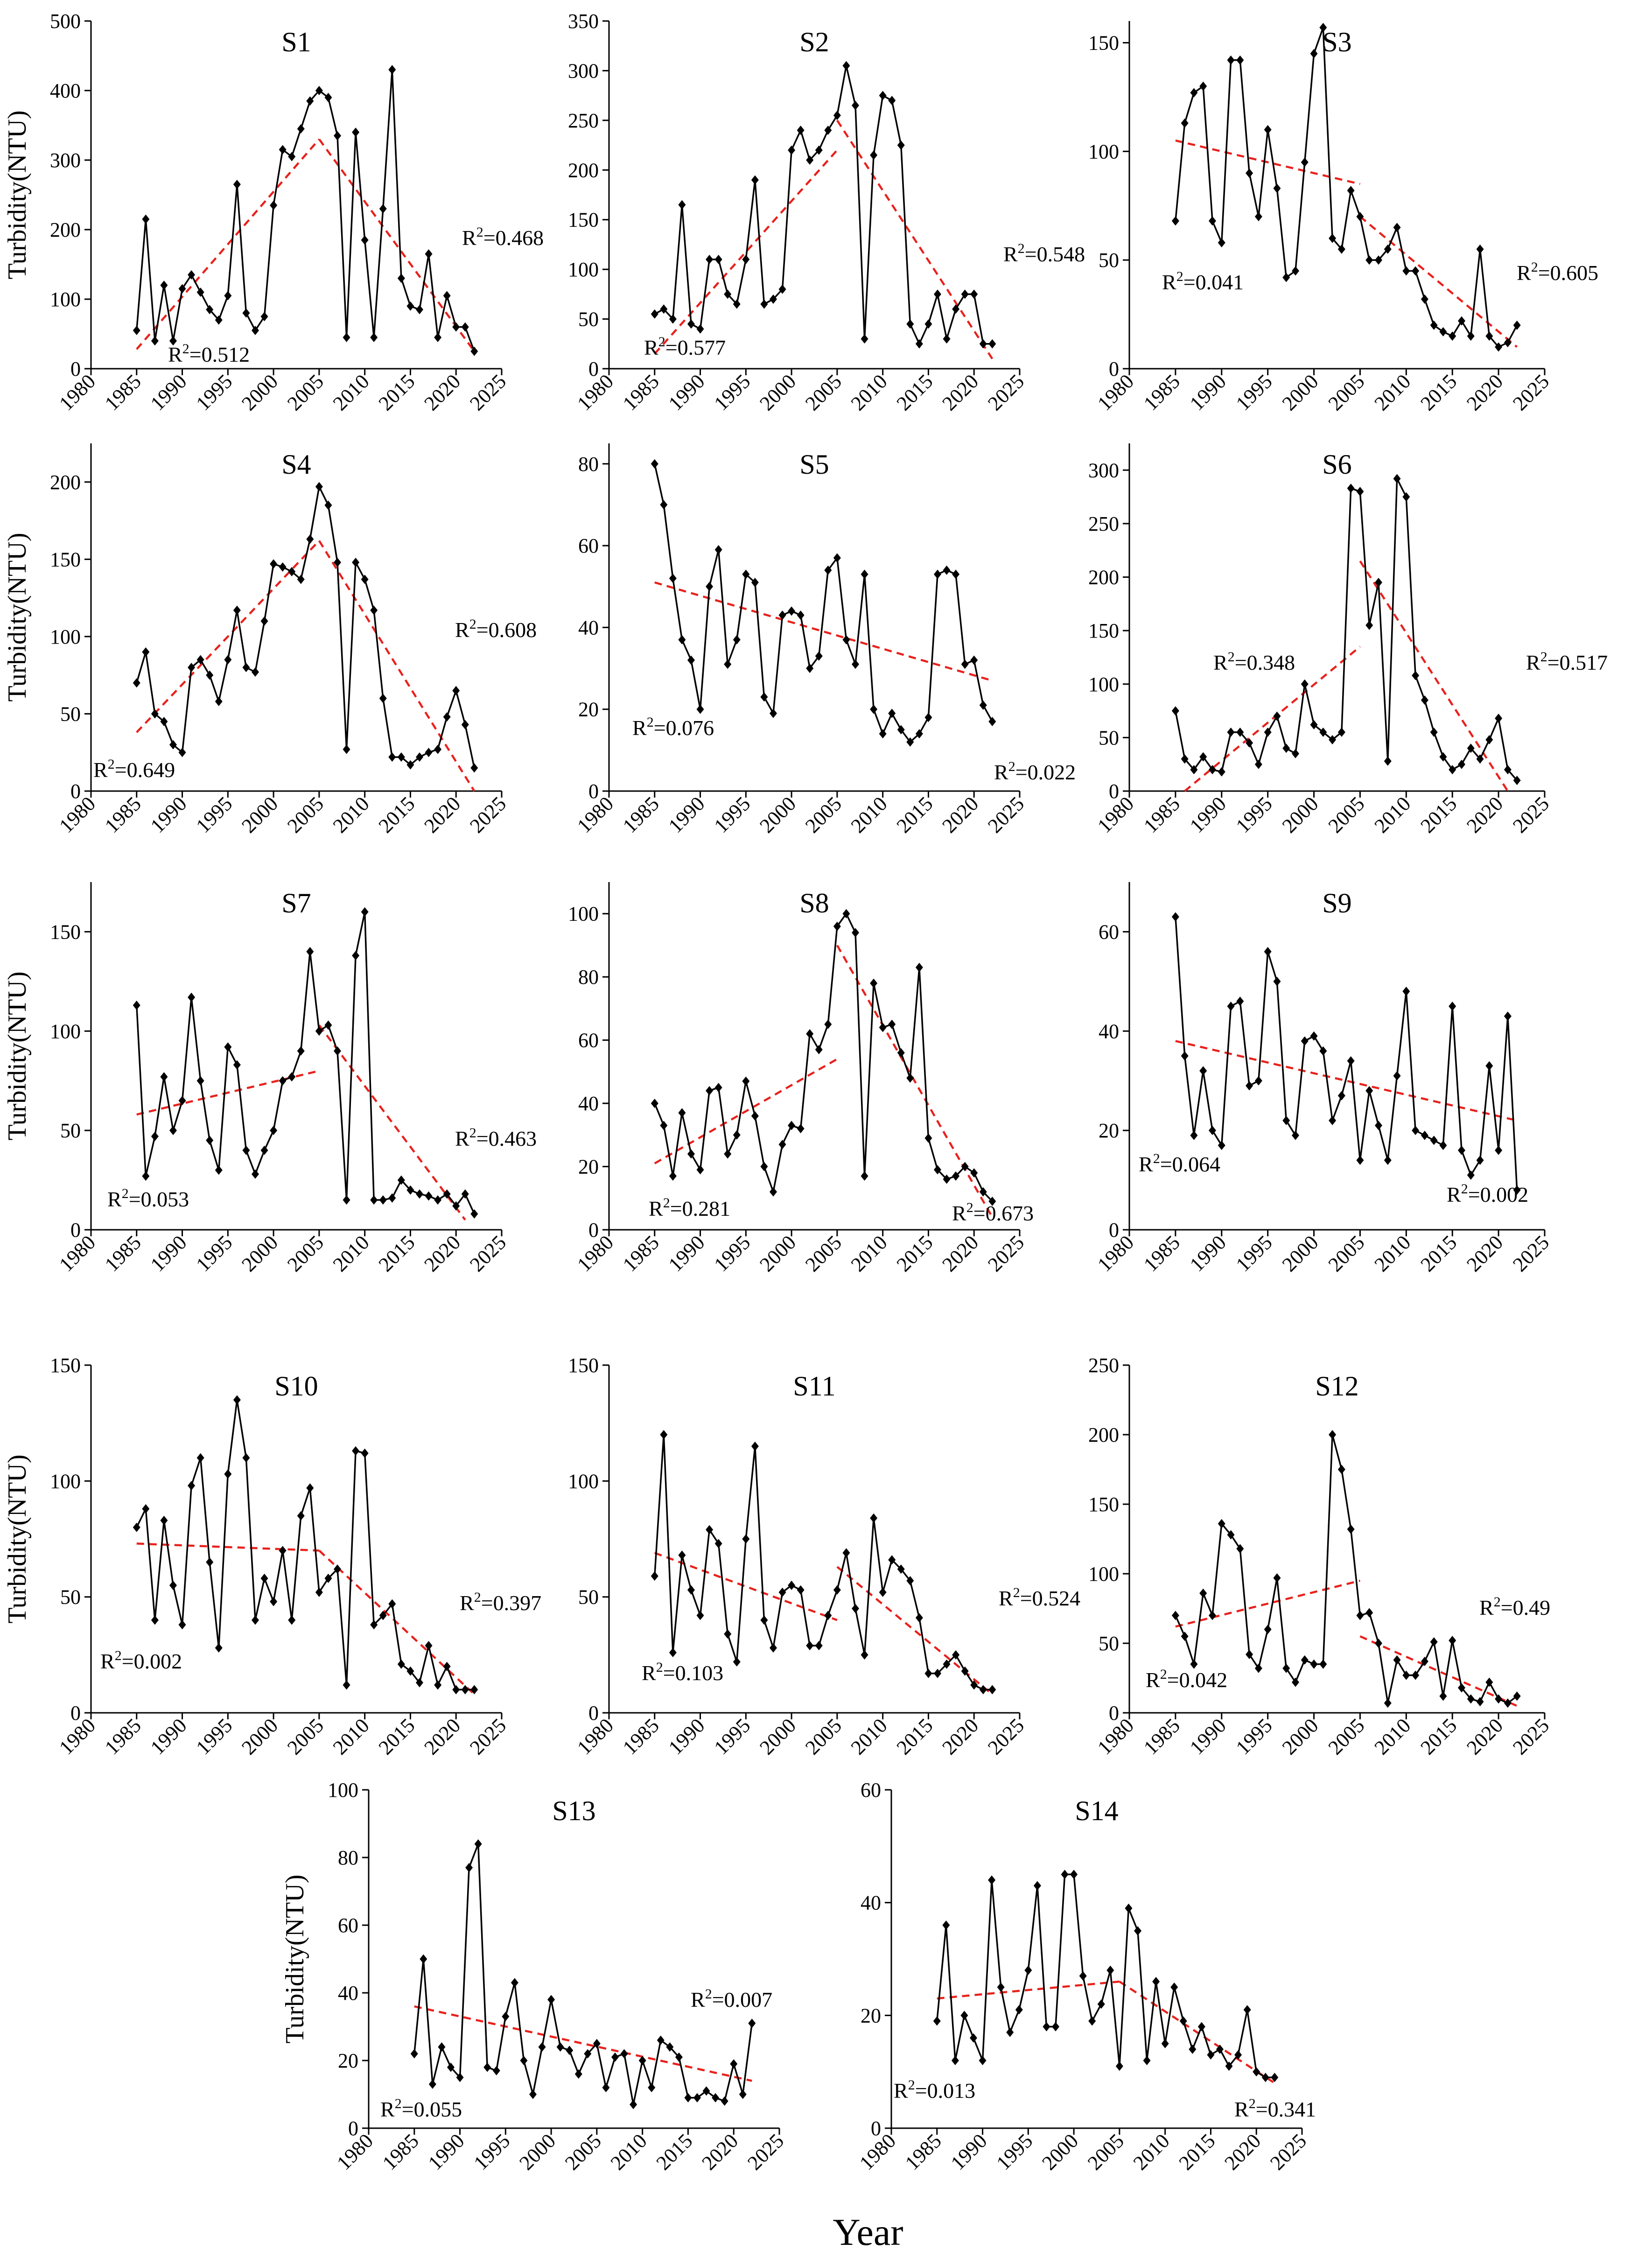  I want to click on x-tick-label: 1990, so click(686, 814).